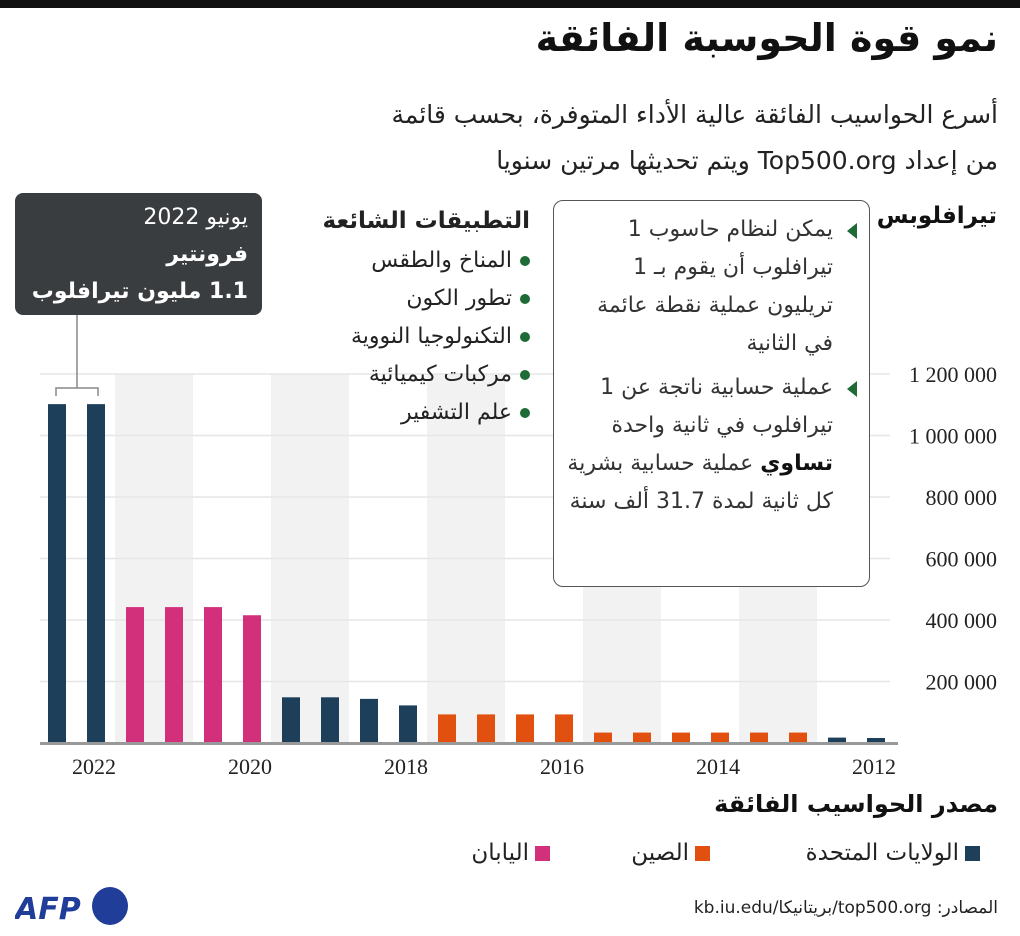 The width and height of the screenshot is (1020, 936). What do you see at coordinates (174, 675) in the screenshot?
I see `bar-jun-2021` at bounding box center [174, 675].